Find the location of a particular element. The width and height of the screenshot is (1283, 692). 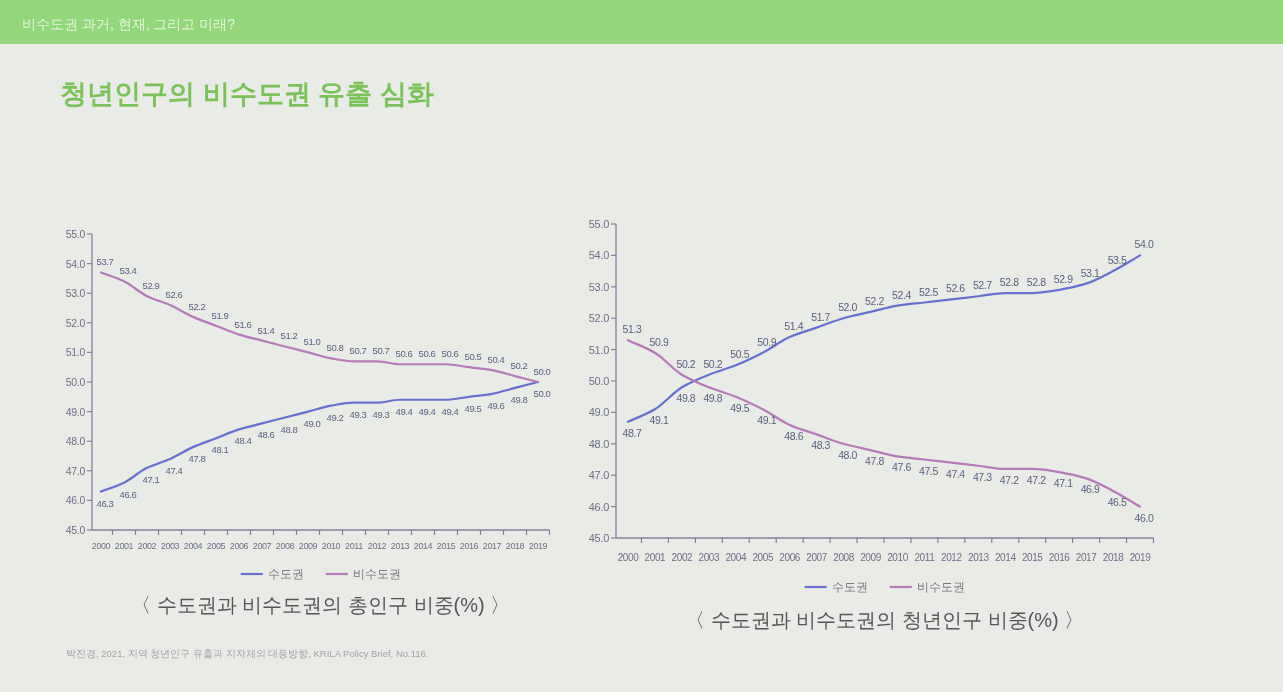

x-tick-label: 2012 is located at coordinates (952, 557).